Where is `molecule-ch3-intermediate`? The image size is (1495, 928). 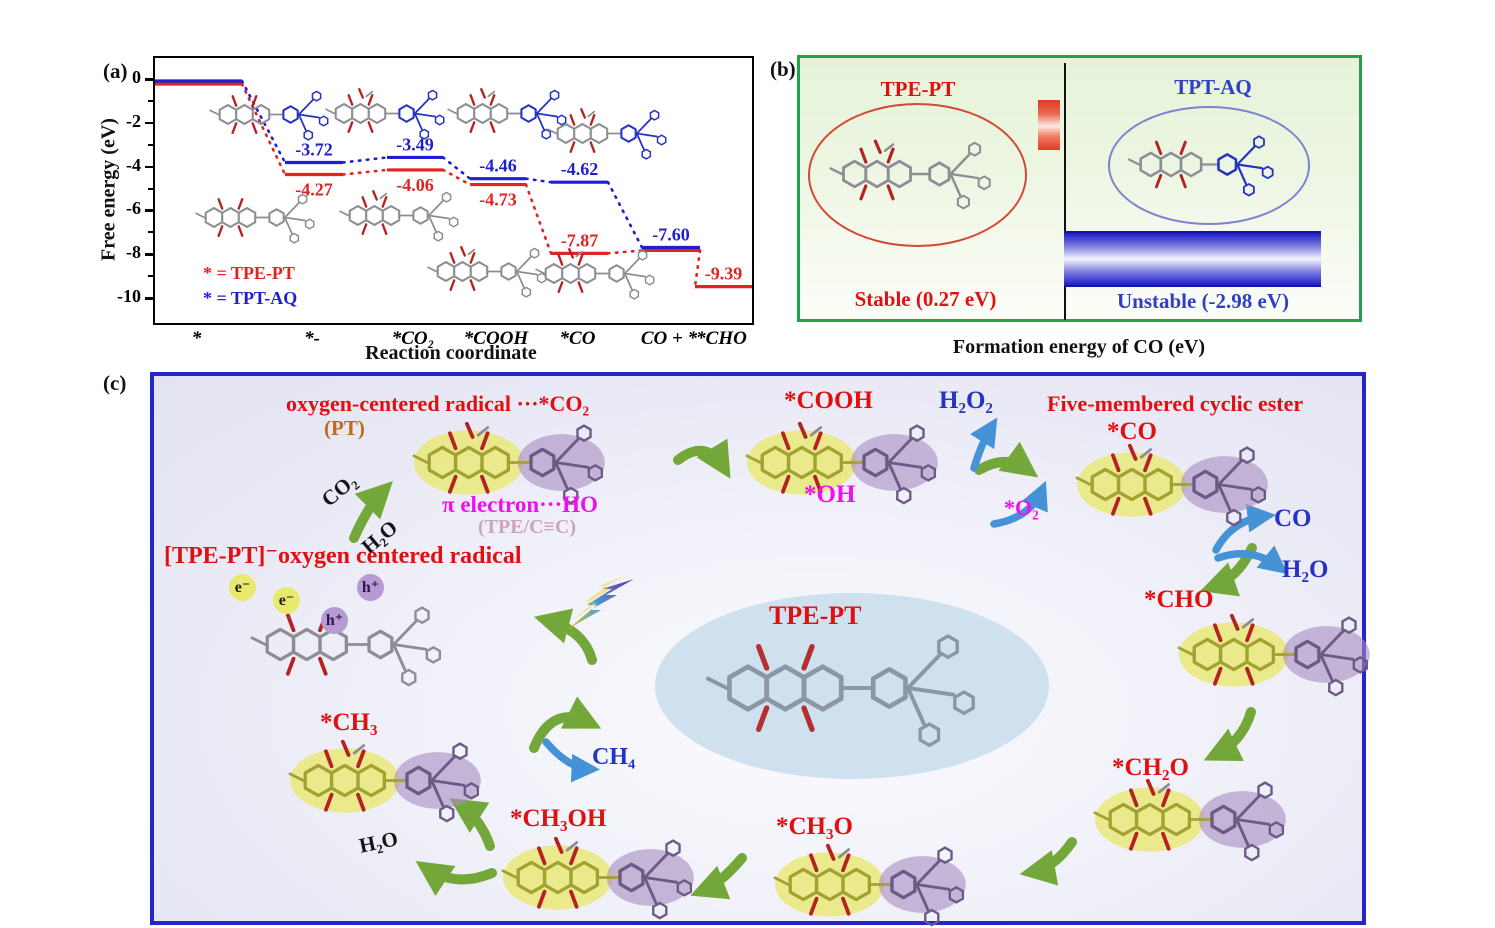 molecule-ch3-intermediate is located at coordinates (384, 781).